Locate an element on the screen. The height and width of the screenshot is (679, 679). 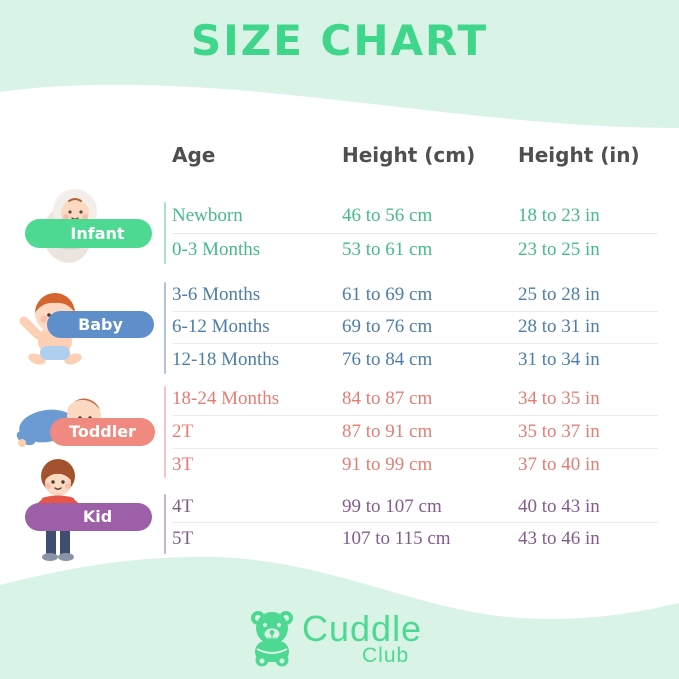
age-cell: 3-6 Months is located at coordinates (216, 294).